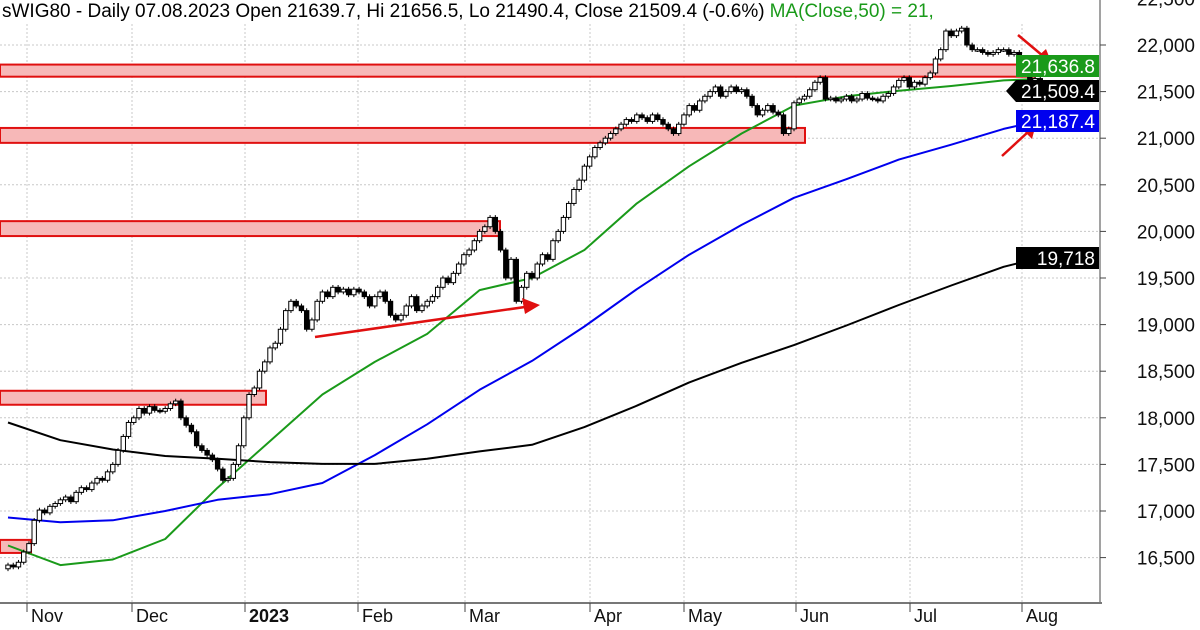  I want to click on ma-blue-value-label-bg, so click(1057, 121).